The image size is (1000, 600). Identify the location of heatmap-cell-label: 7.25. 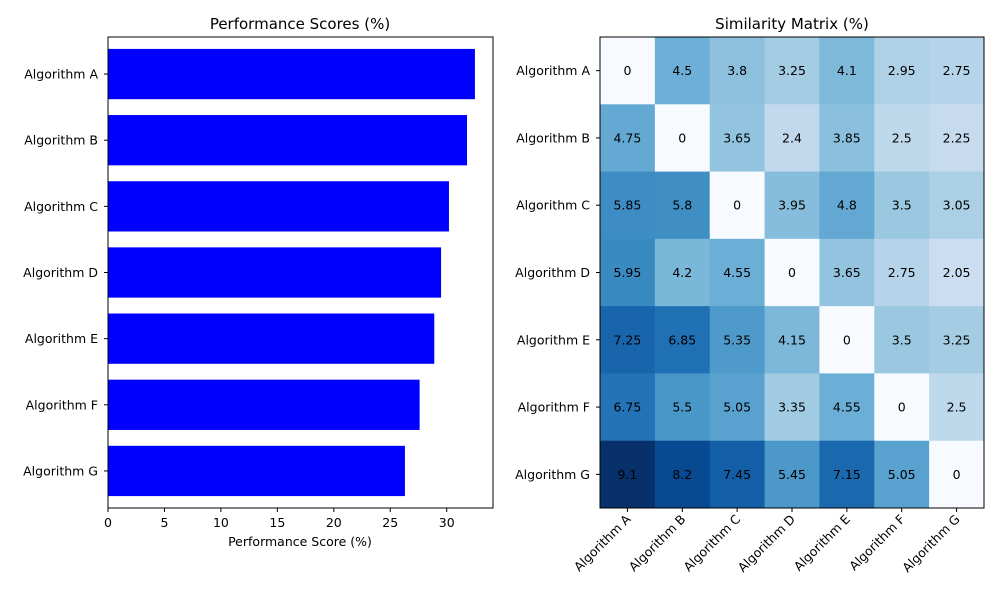
(628, 339).